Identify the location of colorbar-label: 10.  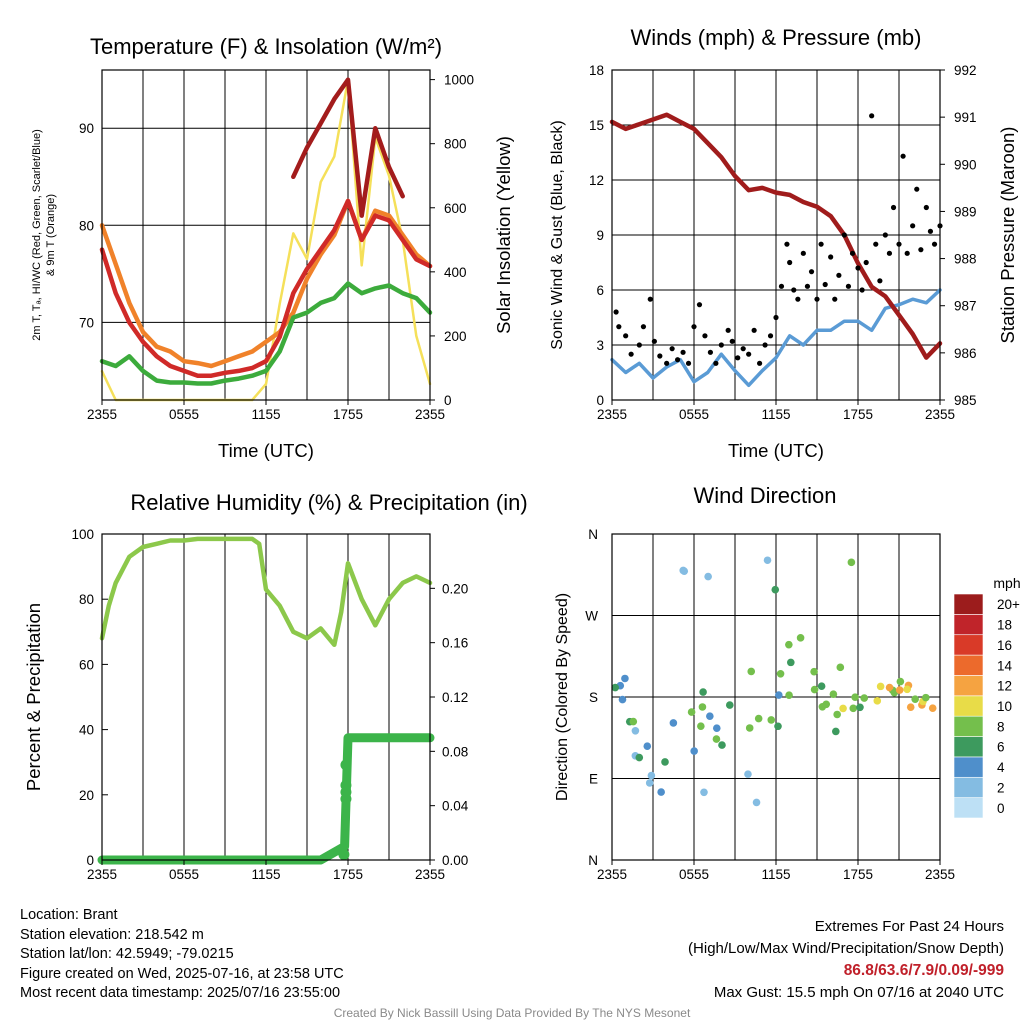
(1004, 706).